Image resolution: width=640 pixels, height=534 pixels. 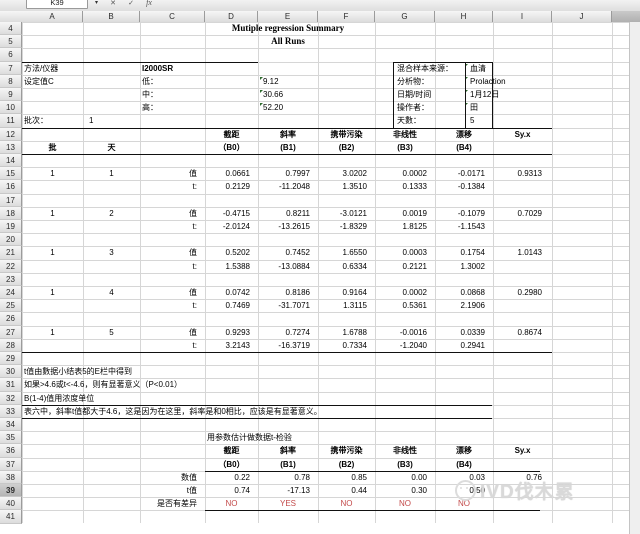 What do you see at coordinates (294, 226) in the screenshot?
I see `run-t-value: -13.2615` at bounding box center [294, 226].